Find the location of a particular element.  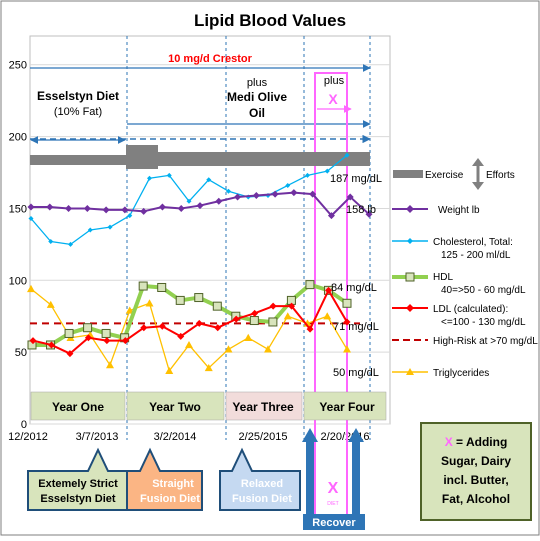

data-label-weight: 158 lb is located at coordinates (361, 210).